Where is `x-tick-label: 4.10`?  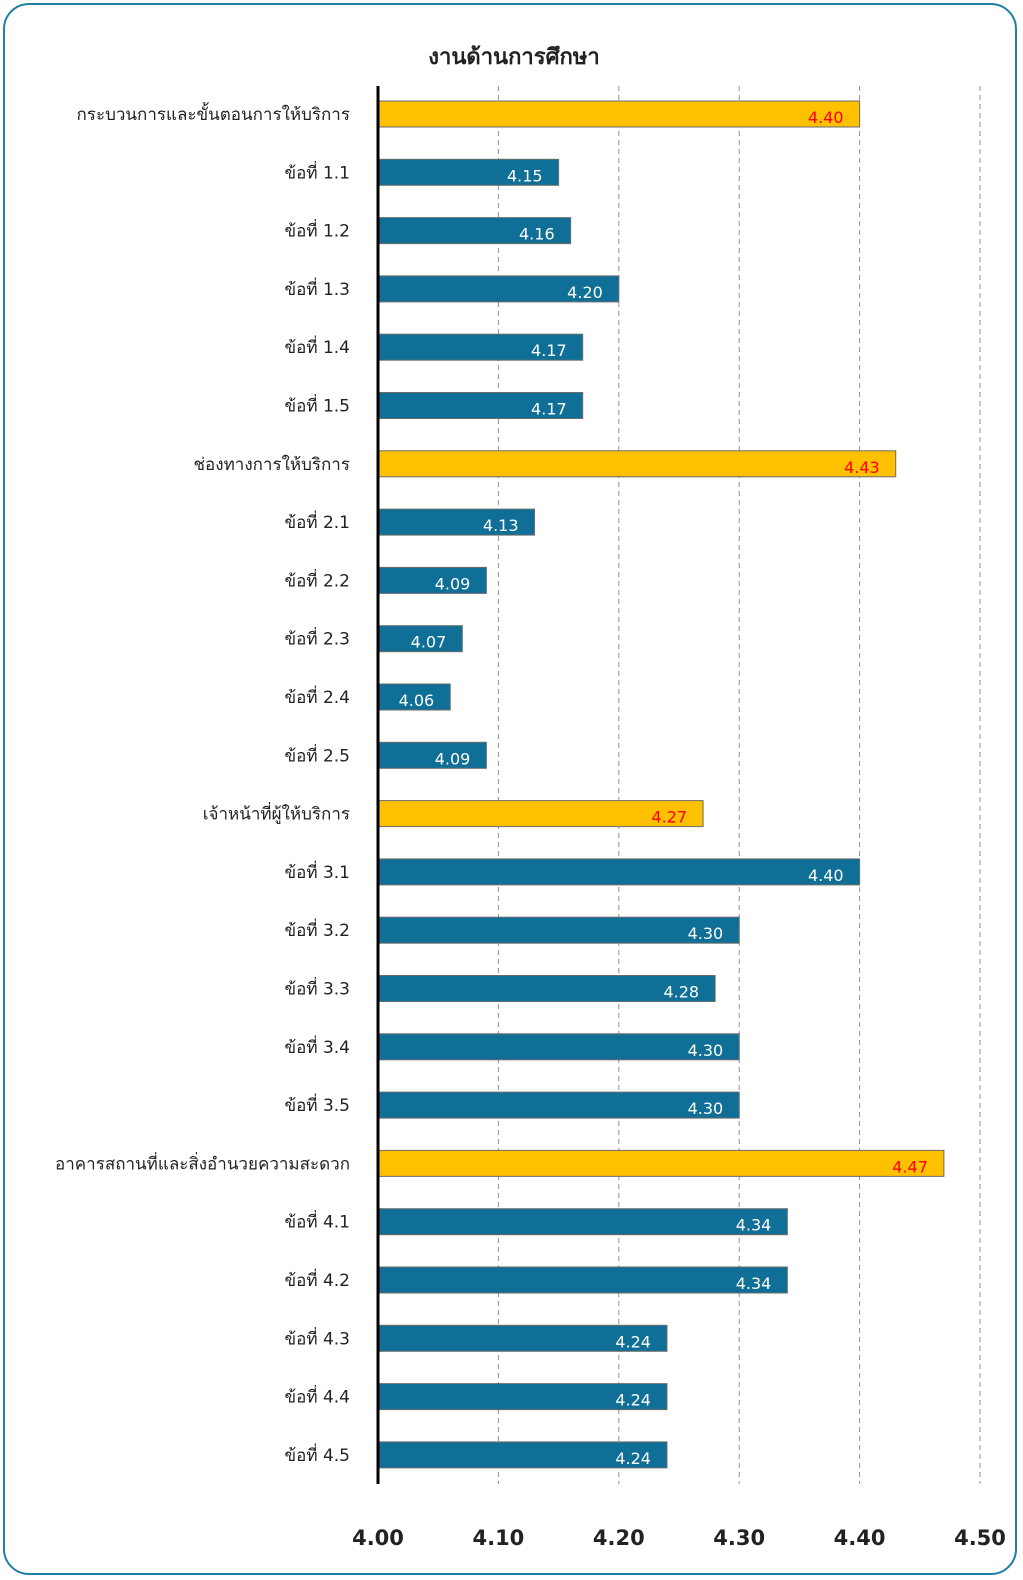
x-tick-label: 4.10 is located at coordinates (498, 1538).